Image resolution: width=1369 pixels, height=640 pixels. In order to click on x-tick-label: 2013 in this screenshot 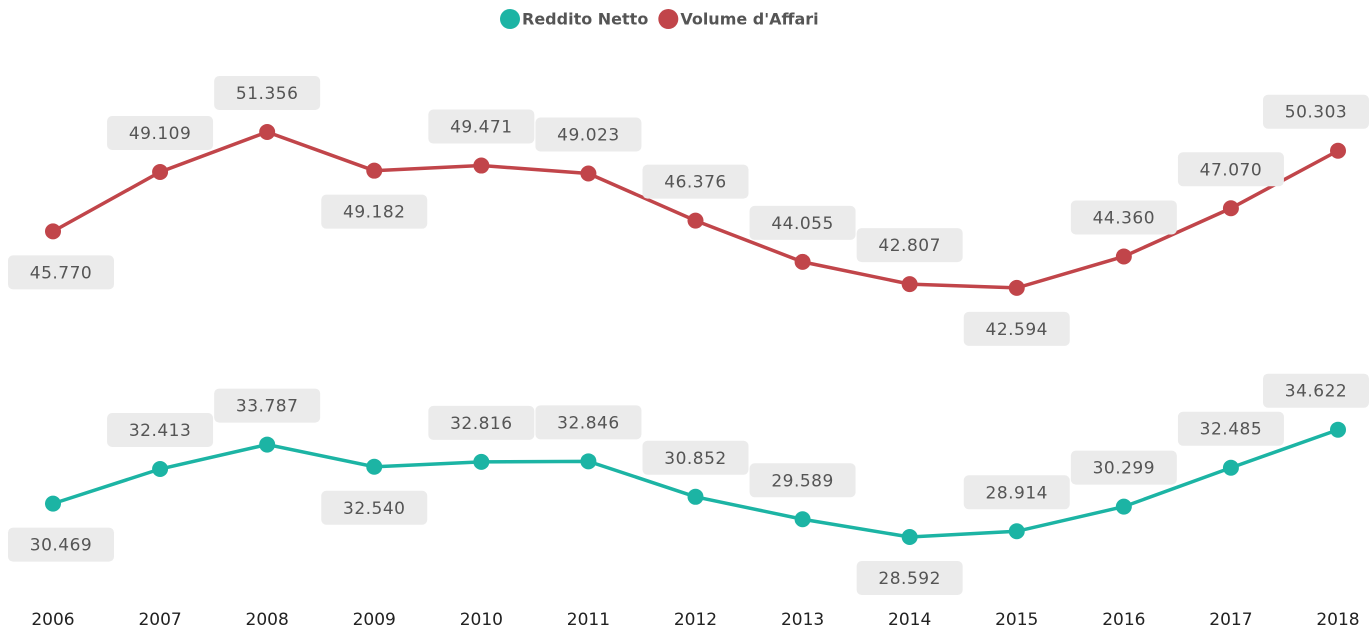, I will do `click(802, 620)`.